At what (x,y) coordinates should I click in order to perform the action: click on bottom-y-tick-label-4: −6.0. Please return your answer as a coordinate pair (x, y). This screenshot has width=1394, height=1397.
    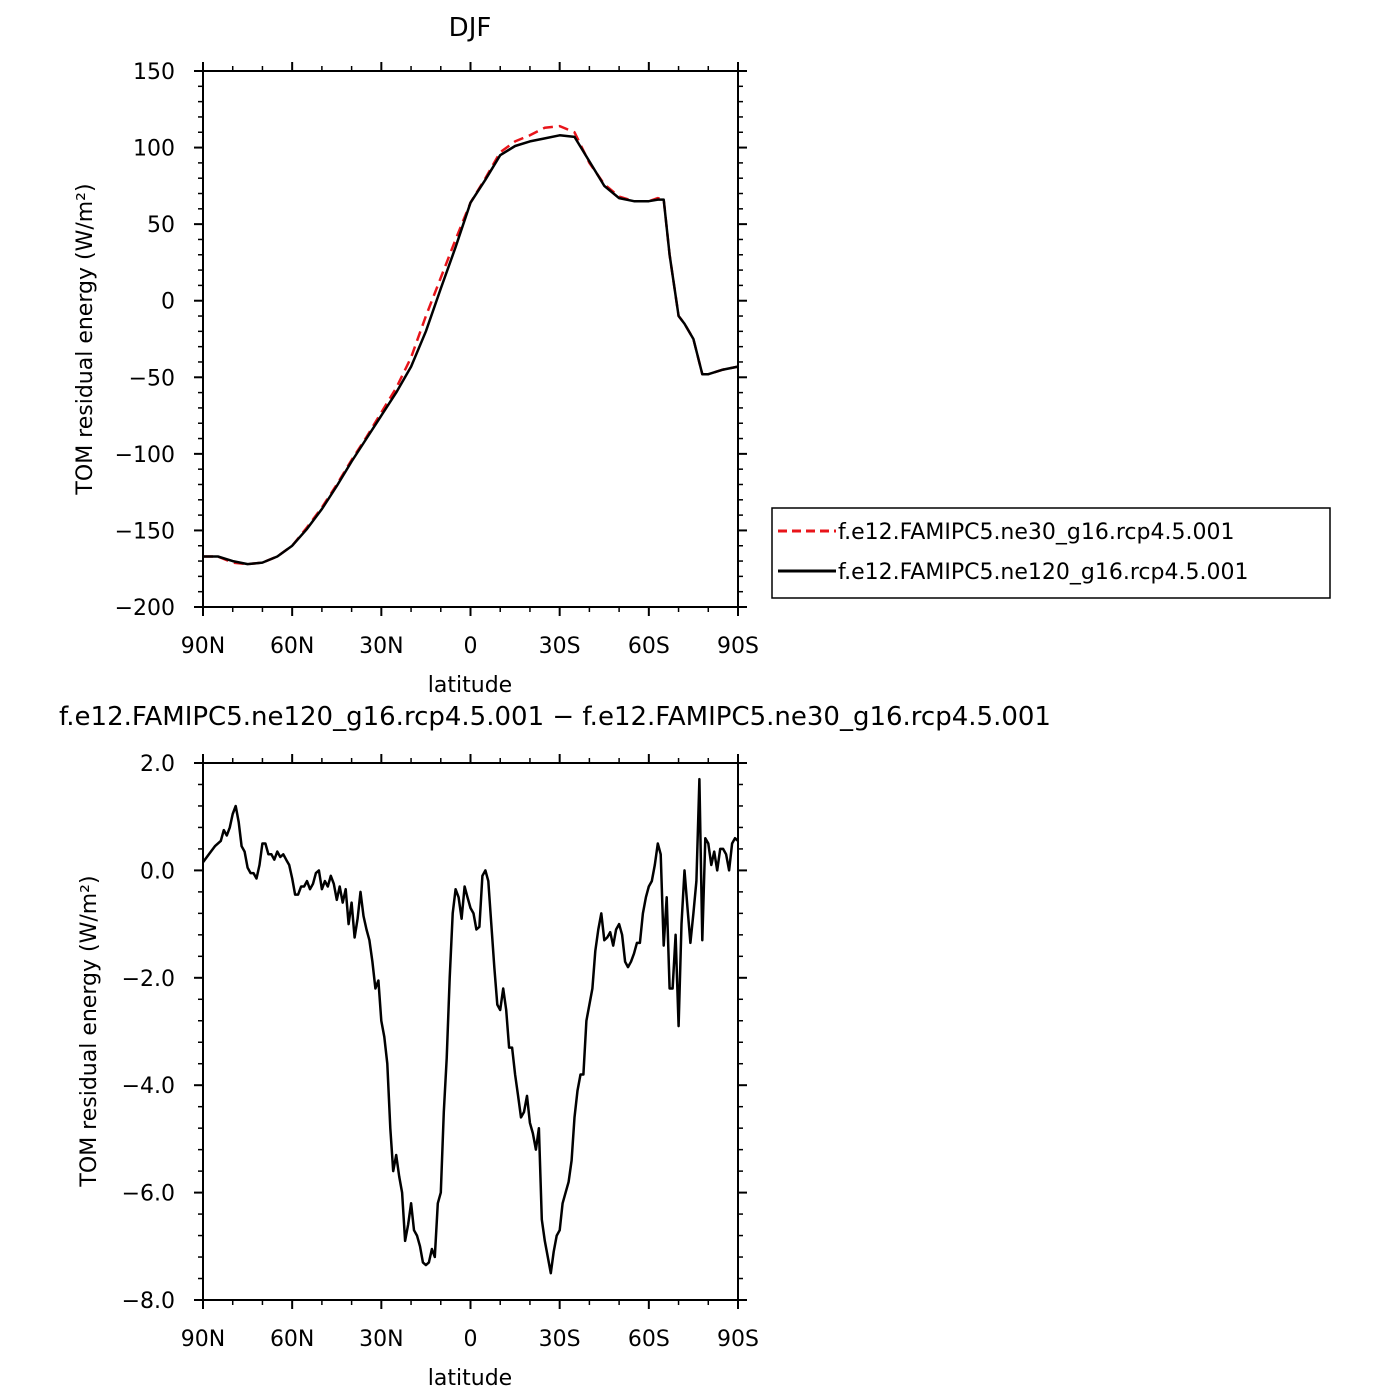
    Looking at the image, I should click on (148, 1194).